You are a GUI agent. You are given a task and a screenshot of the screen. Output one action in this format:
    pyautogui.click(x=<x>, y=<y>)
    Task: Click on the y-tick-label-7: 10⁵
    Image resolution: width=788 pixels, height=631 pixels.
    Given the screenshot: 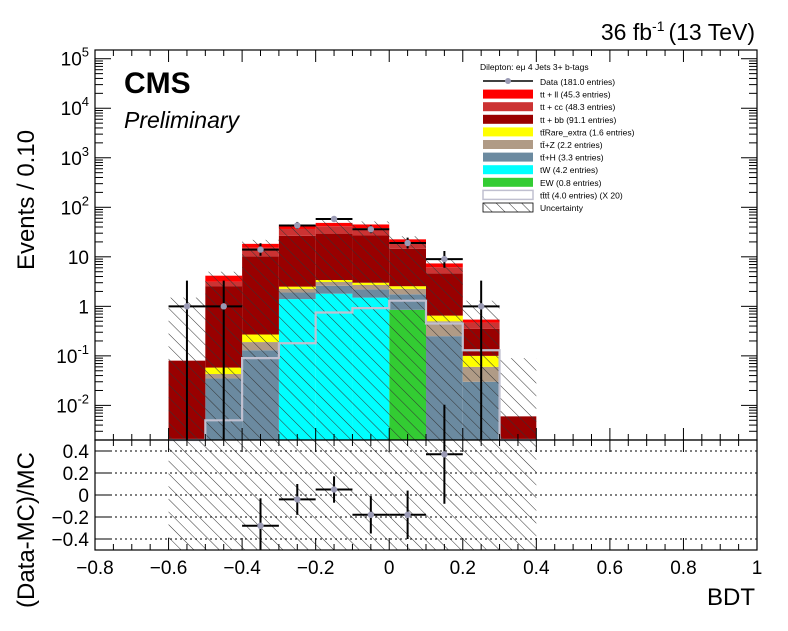 What is the action you would take?
    pyautogui.click(x=75, y=58)
    